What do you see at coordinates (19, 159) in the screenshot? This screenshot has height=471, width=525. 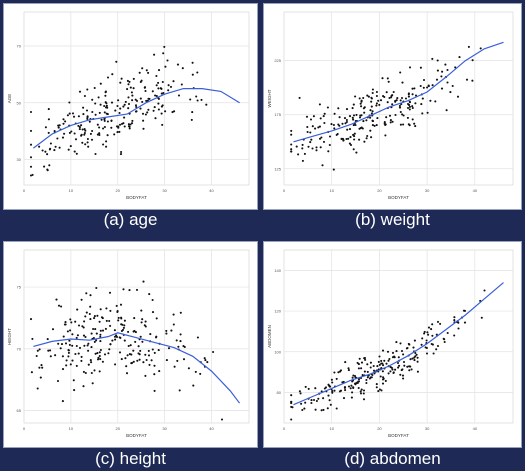 I see `y-tick-label: 30` at bounding box center [19, 159].